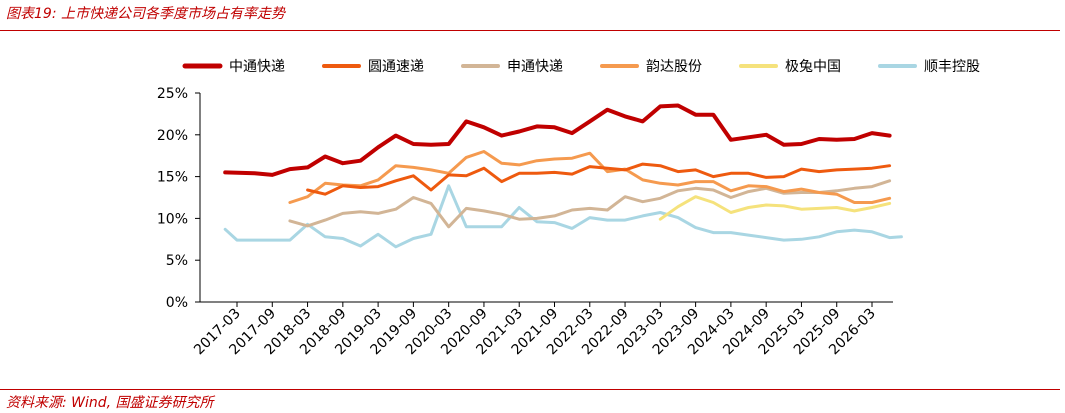 The width and height of the screenshot is (1065, 413). I want to click on y-tick-label: 25%, so click(172, 94).